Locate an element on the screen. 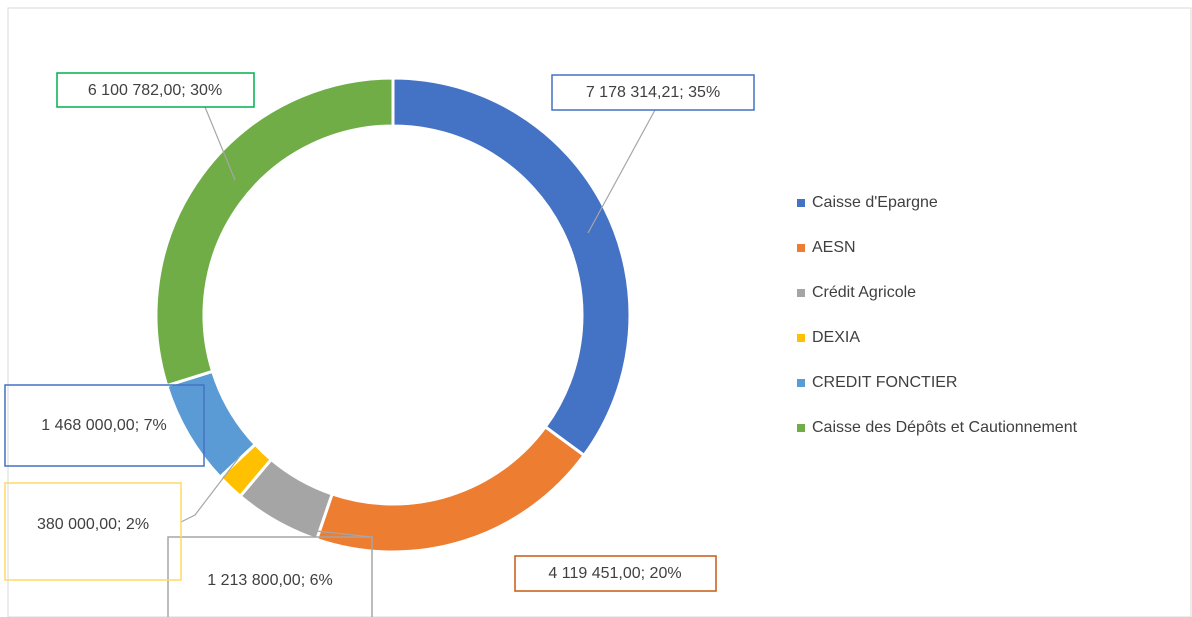  data-label: 380 000,00; 2% is located at coordinates (93, 524).